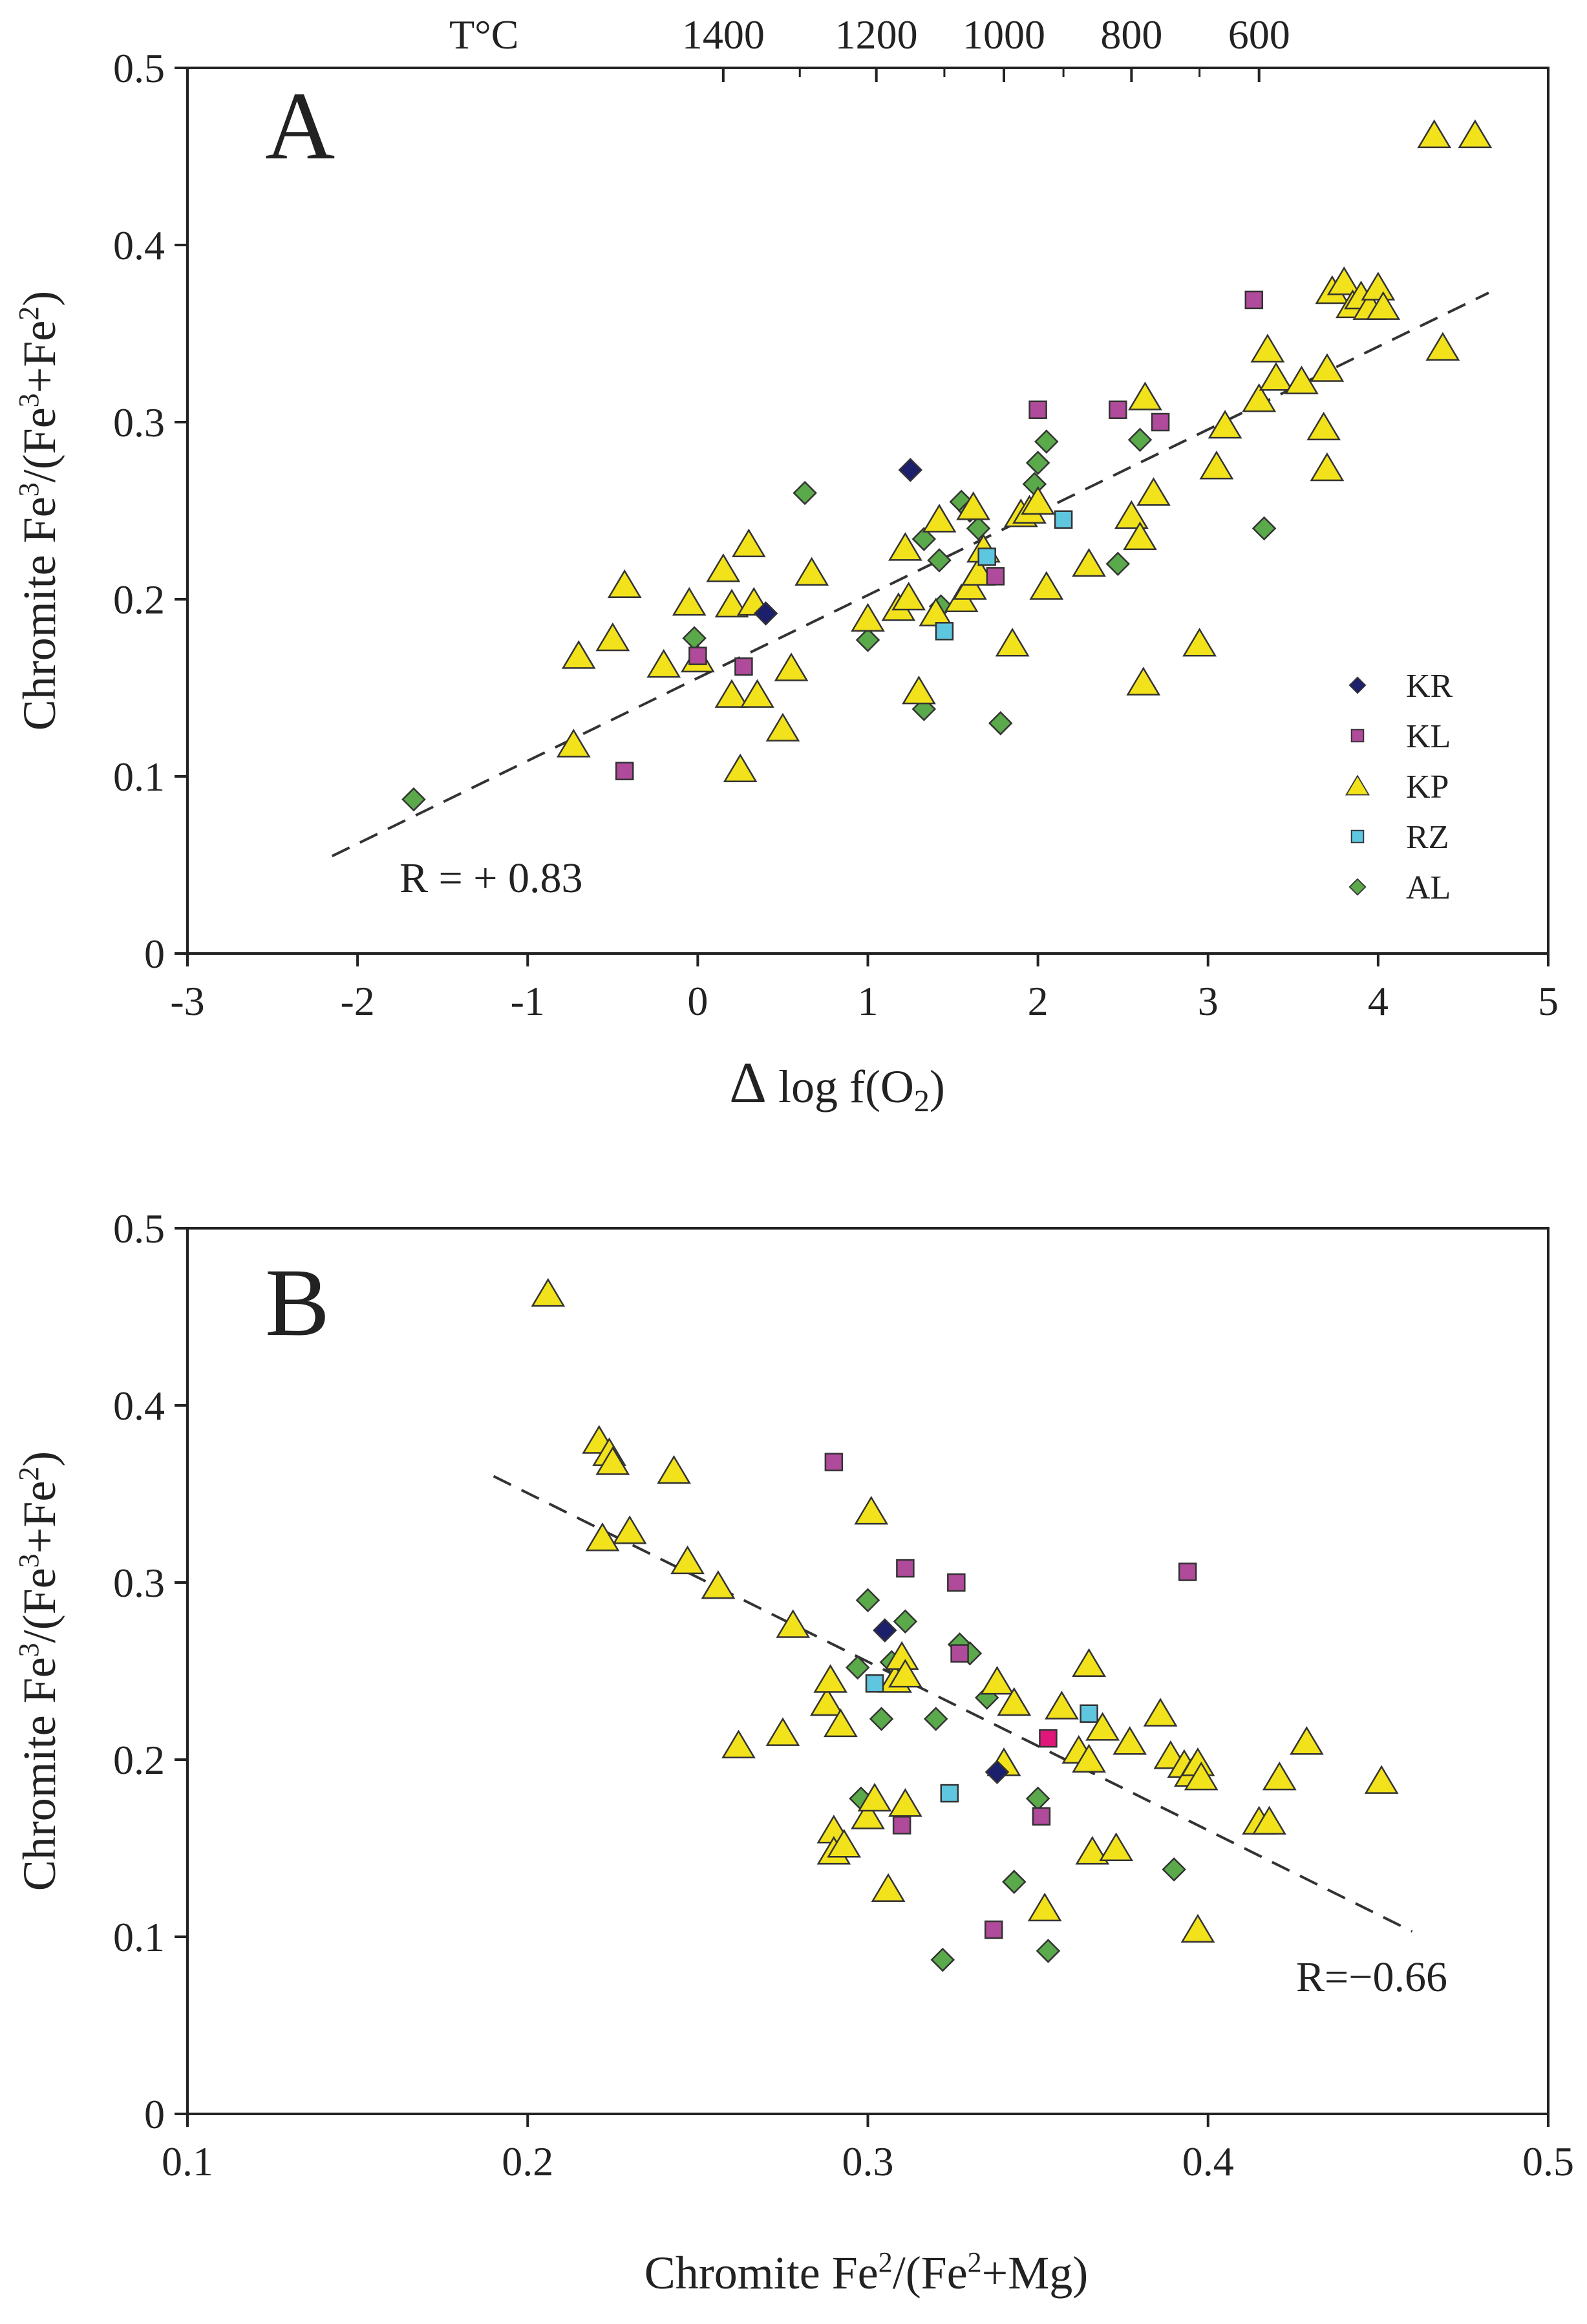 Image resolution: width=1587 pixels, height=2324 pixels. Describe the element at coordinates (187, 2161) in the screenshot. I see `panel-b-x-tick-label: 0.1` at that location.